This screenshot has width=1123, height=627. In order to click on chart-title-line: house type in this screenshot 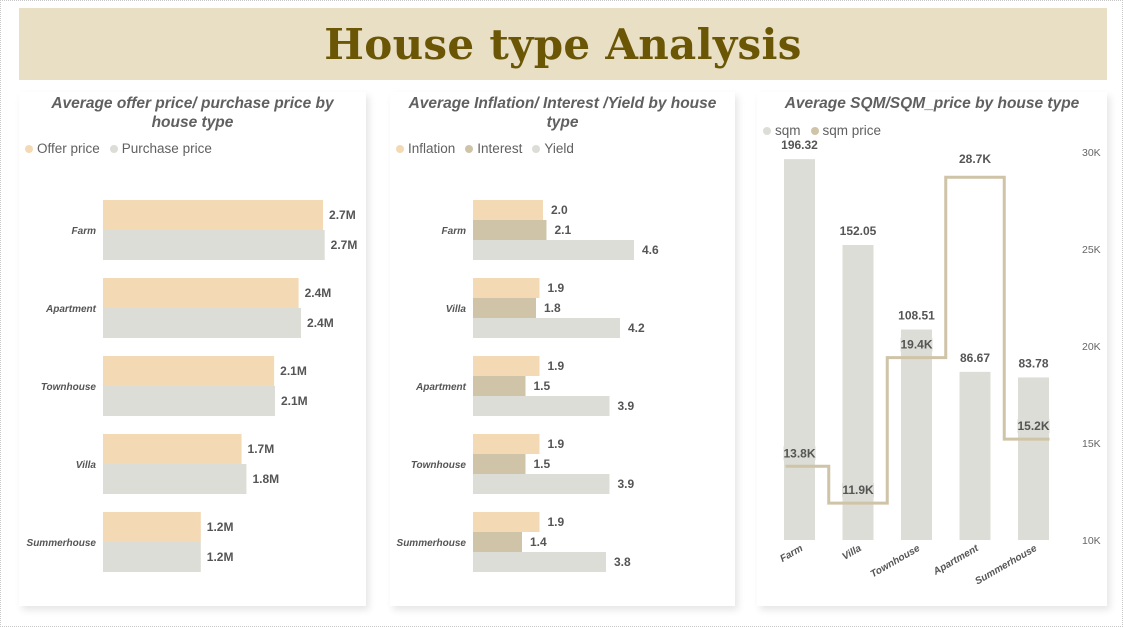, I will do `click(192, 122)`.